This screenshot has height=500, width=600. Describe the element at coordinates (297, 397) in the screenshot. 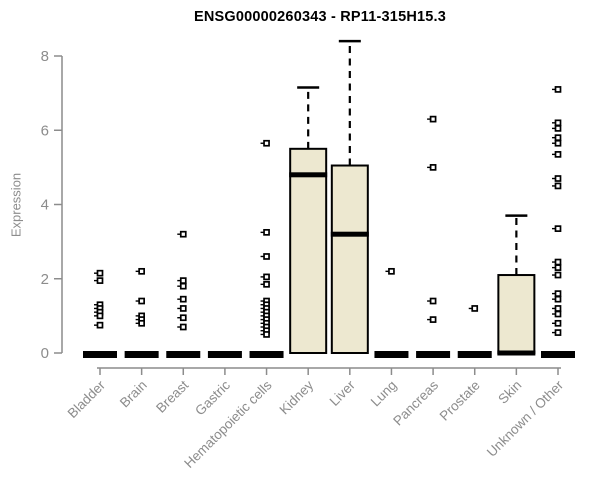

I see `x-tick-label: Kidney` at that location.